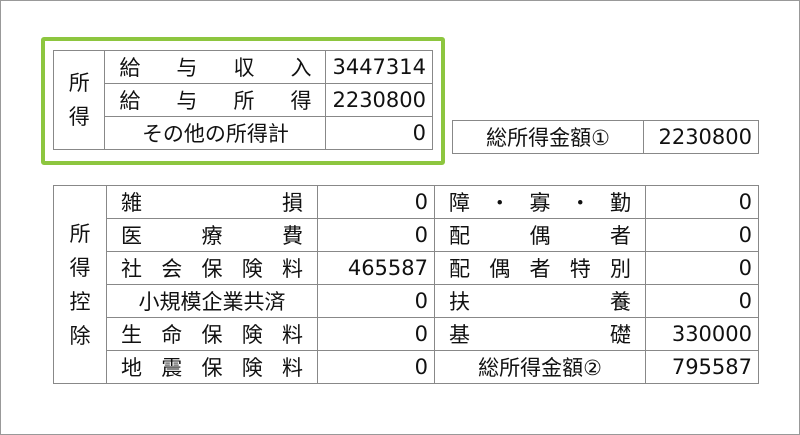  I want to click on right-value: 795587, so click(702, 367).